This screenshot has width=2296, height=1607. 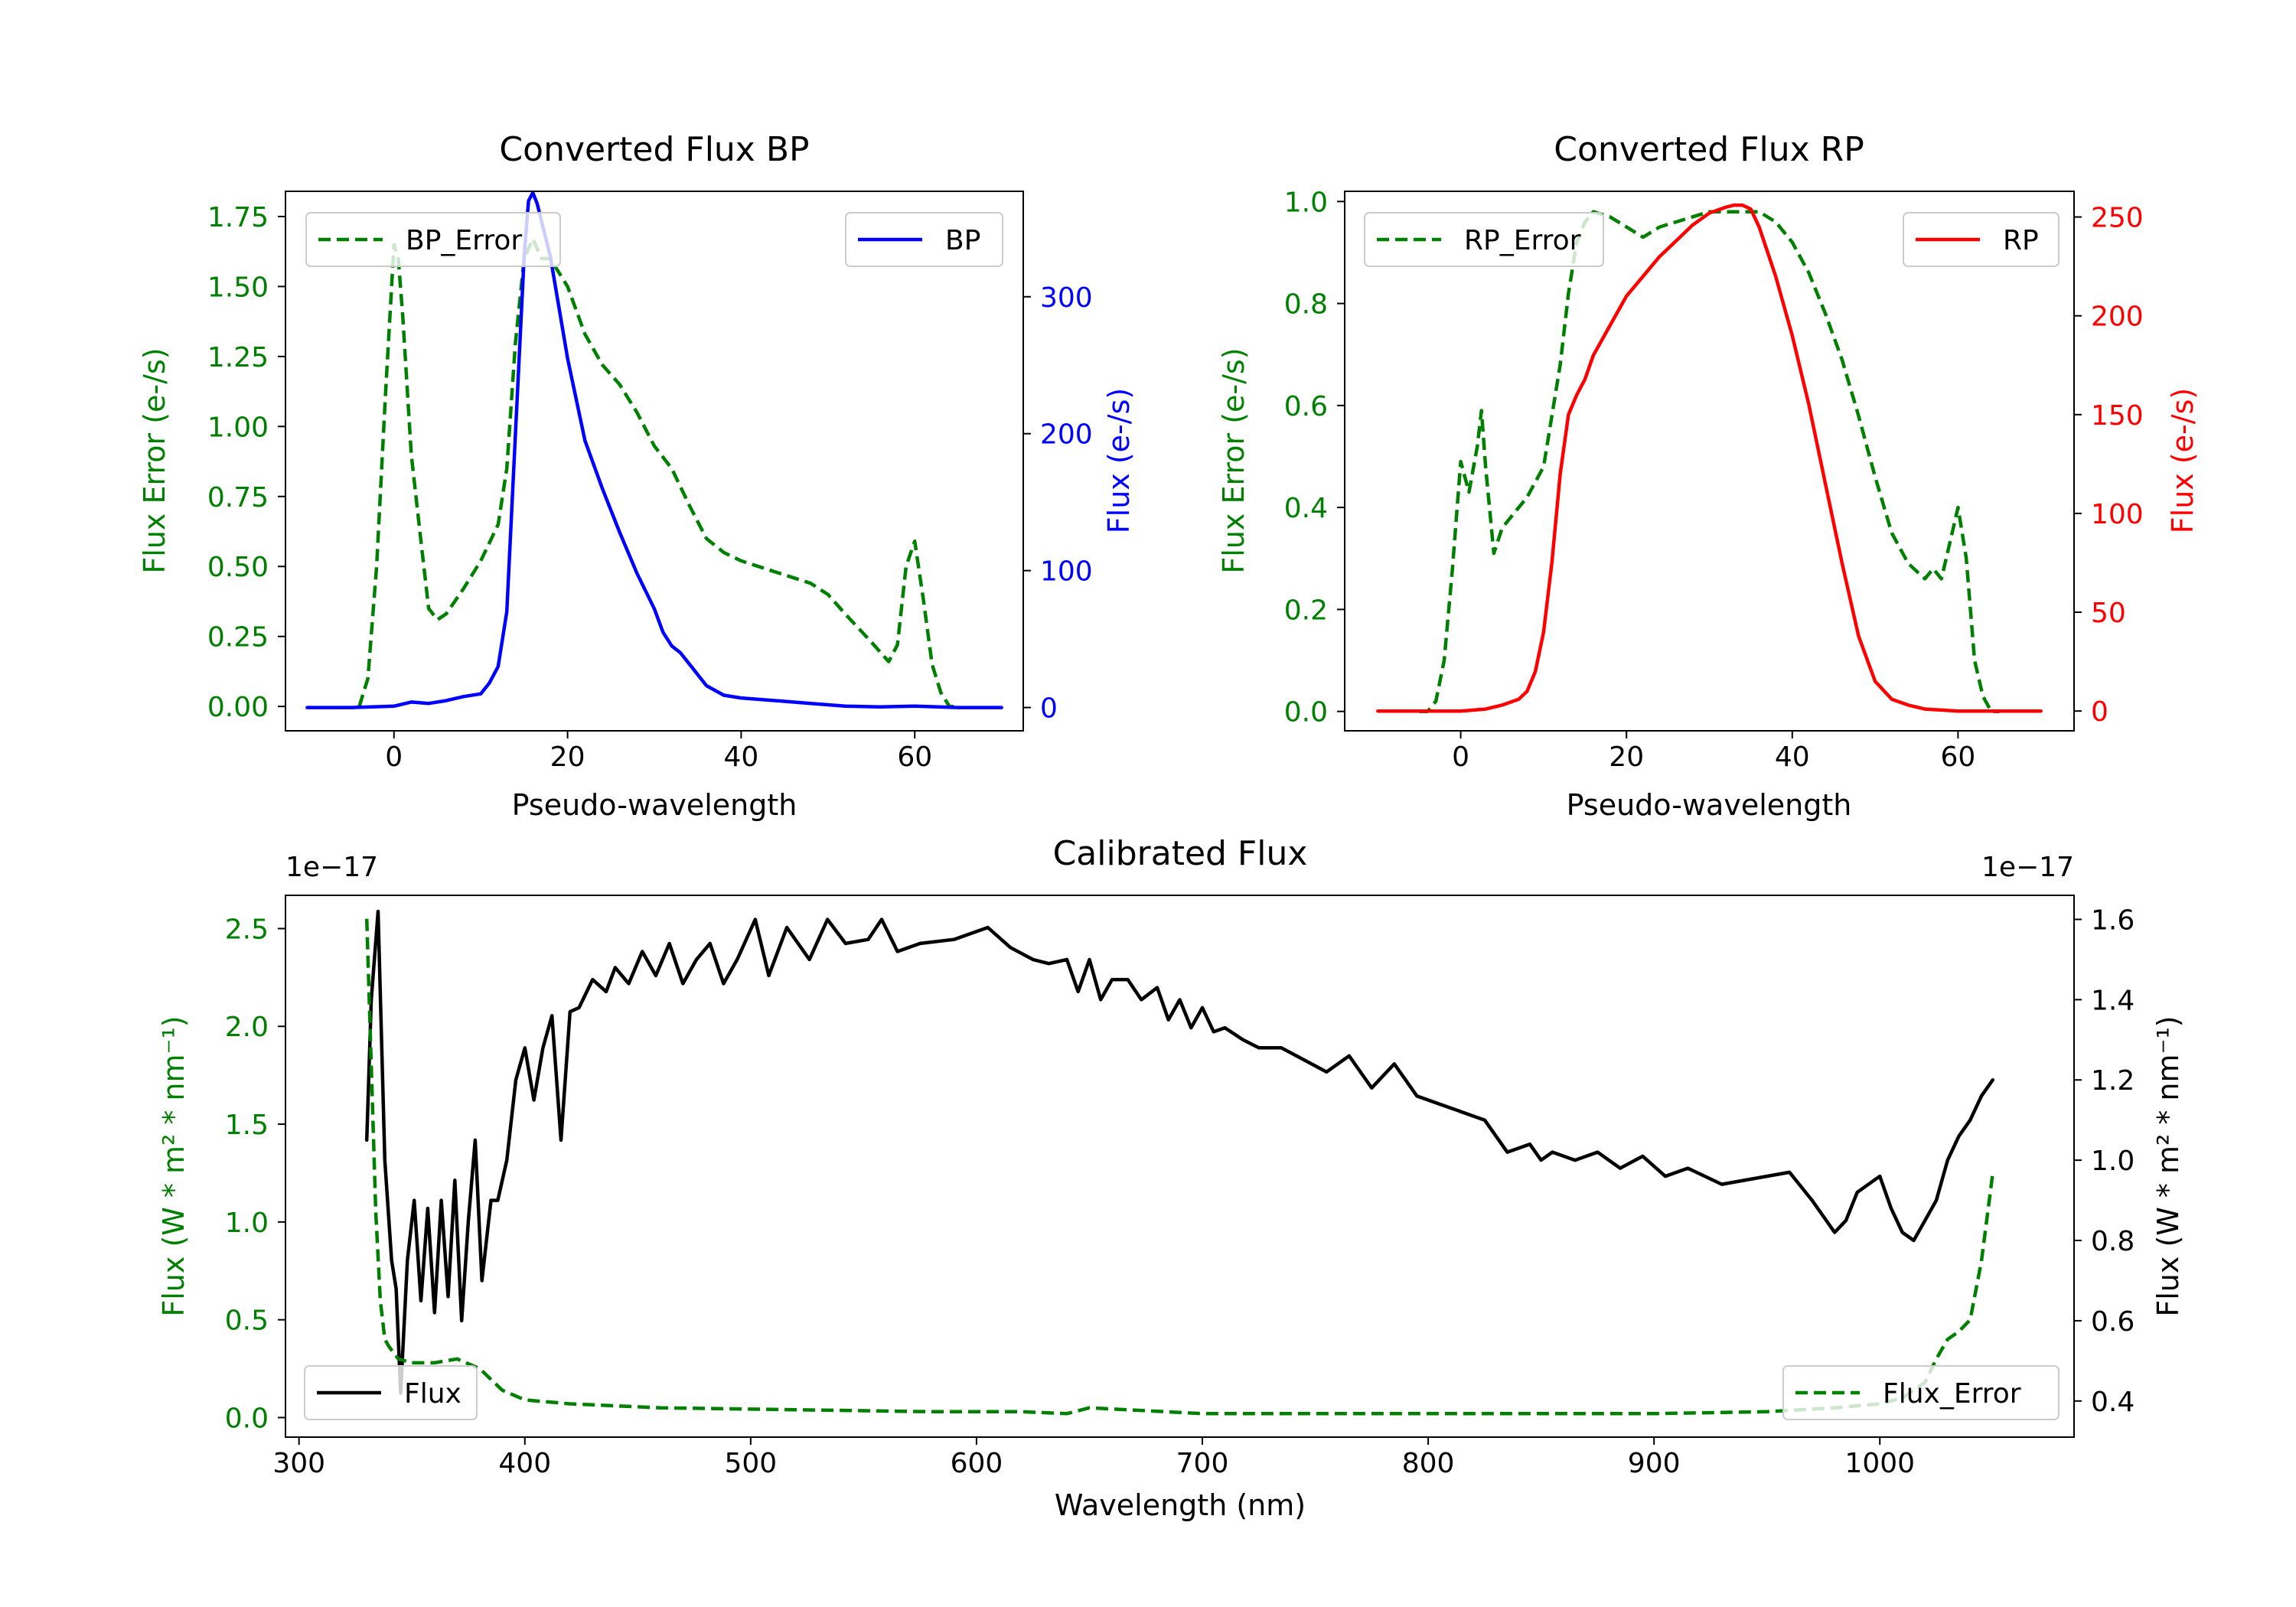 I want to click on y-right-tick-label: 150, so click(x=2117, y=416).